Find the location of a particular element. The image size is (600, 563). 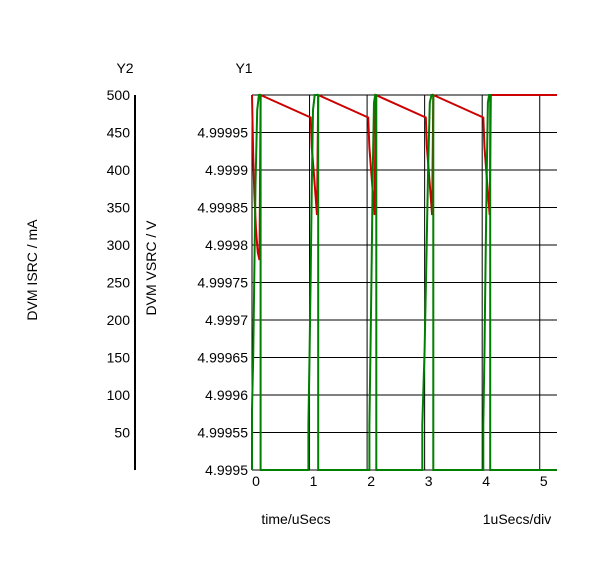

y2-tick-label-0: 50 is located at coordinates (122, 433).